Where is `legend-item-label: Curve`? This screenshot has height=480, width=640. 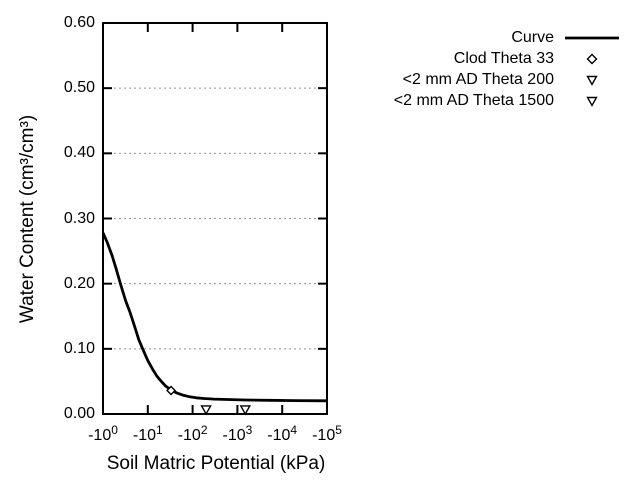
legend-item-label: Curve is located at coordinates (532, 37).